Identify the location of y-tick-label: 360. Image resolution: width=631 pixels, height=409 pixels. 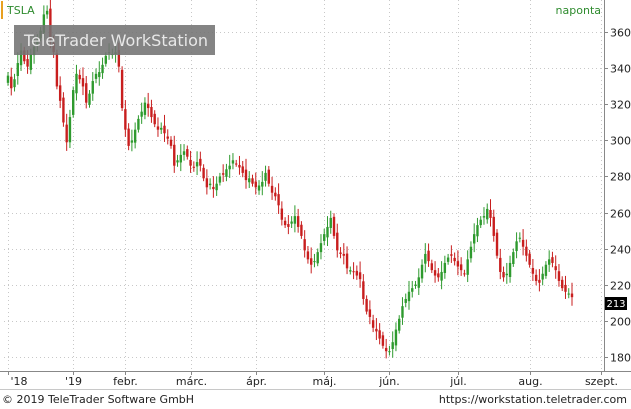
(620, 33).